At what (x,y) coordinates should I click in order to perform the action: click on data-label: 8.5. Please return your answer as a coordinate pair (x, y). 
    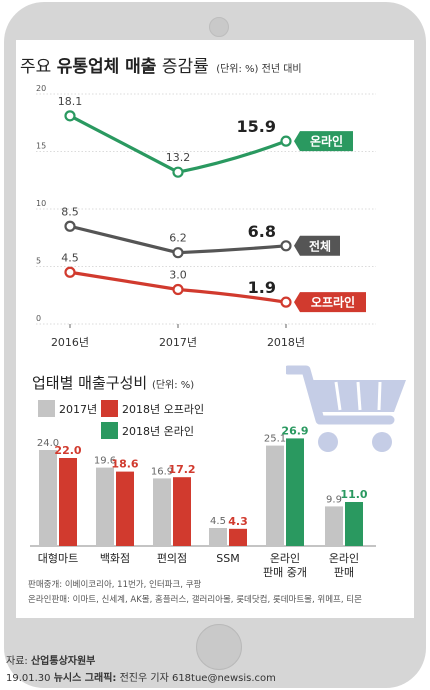
    Looking at the image, I should click on (70, 211).